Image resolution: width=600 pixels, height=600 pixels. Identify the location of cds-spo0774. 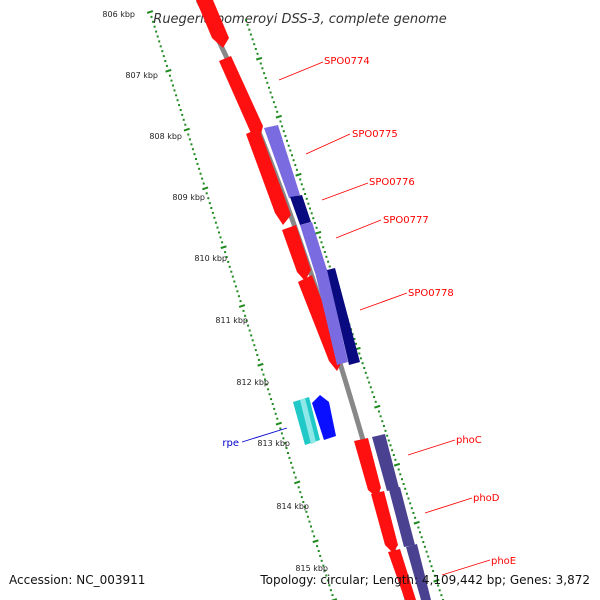
(241, 99).